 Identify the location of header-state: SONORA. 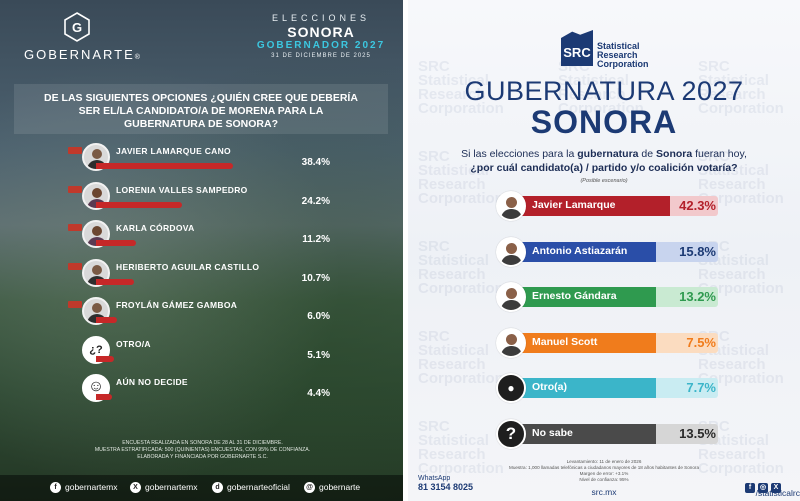
(321, 32).